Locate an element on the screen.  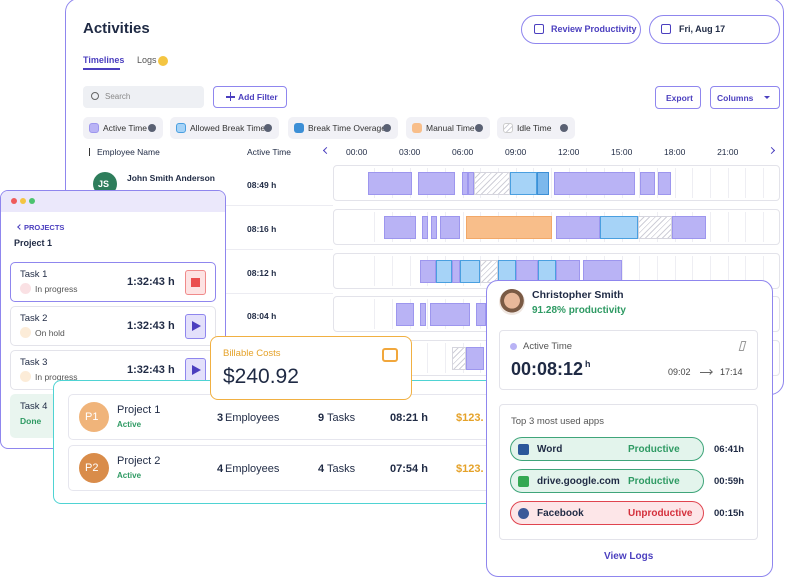
apps-title: Top 3 most used apps is located at coordinates (557, 421).